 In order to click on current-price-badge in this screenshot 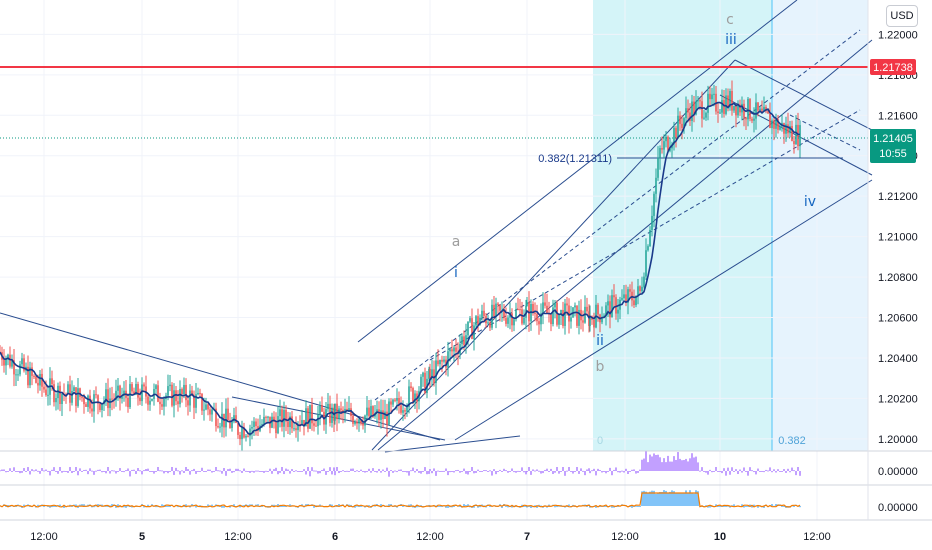, I will do `click(893, 146)`.